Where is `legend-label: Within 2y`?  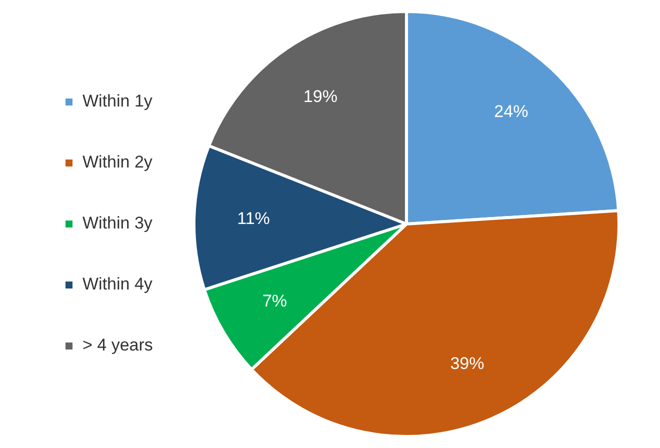 legend-label: Within 2y is located at coordinates (117, 162).